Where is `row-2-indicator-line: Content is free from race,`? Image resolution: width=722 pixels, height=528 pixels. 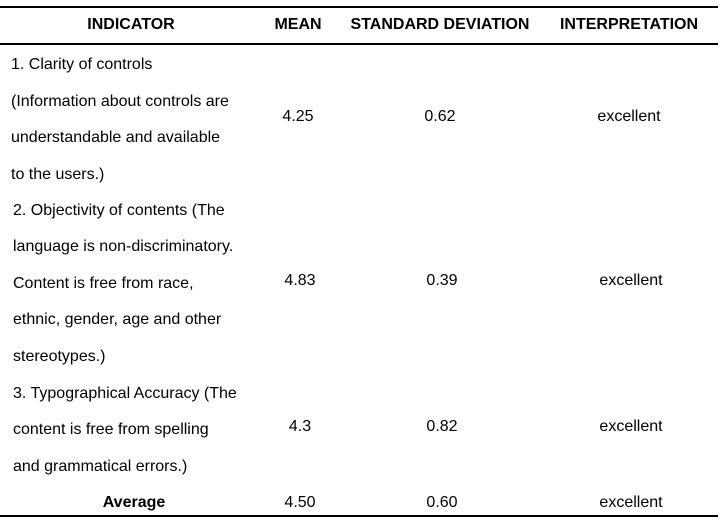 row-2-indicator-line: Content is free from race, is located at coordinates (103, 283).